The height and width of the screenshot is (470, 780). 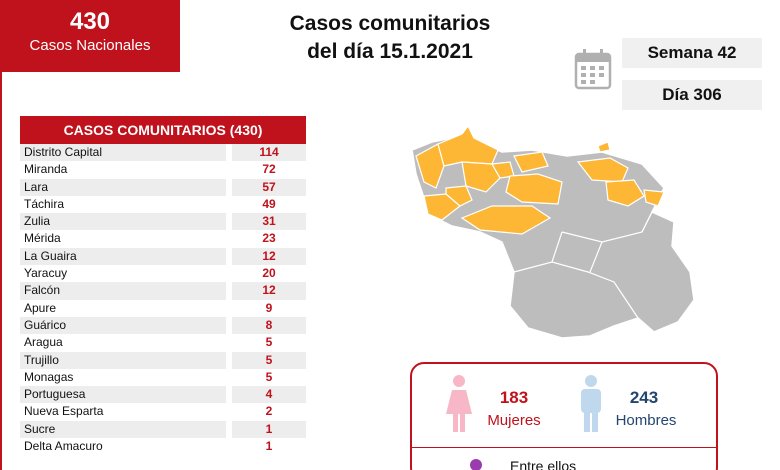 I want to click on table-row: Falcón 12, so click(x=163, y=291).